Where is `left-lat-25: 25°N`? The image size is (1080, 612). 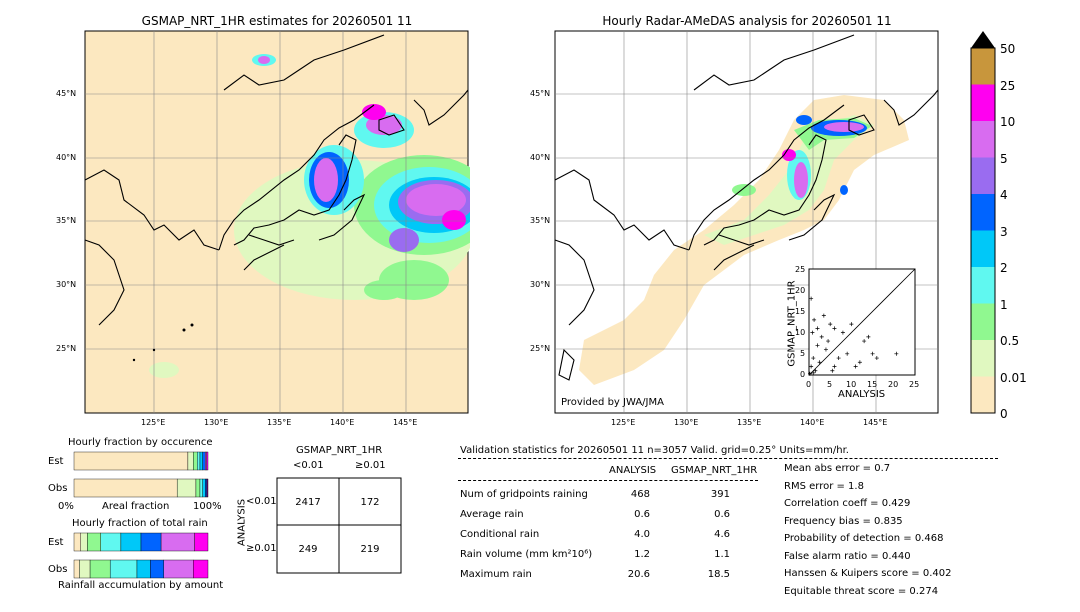
left-lat-25: 25°N is located at coordinates (66, 348).